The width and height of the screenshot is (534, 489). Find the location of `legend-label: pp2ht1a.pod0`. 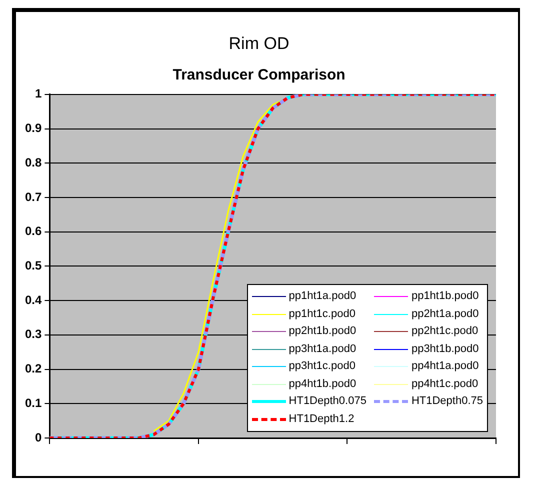

legend-label: pp2ht1a.pod0 is located at coordinates (445, 314).